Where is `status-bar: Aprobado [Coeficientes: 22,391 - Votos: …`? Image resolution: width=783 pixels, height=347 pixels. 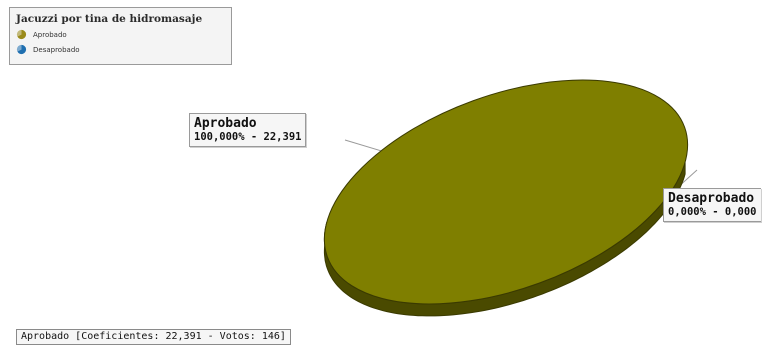
status-bar: Aprobado [Coeficientes: 22,391 - Votos: … is located at coordinates (153, 337).